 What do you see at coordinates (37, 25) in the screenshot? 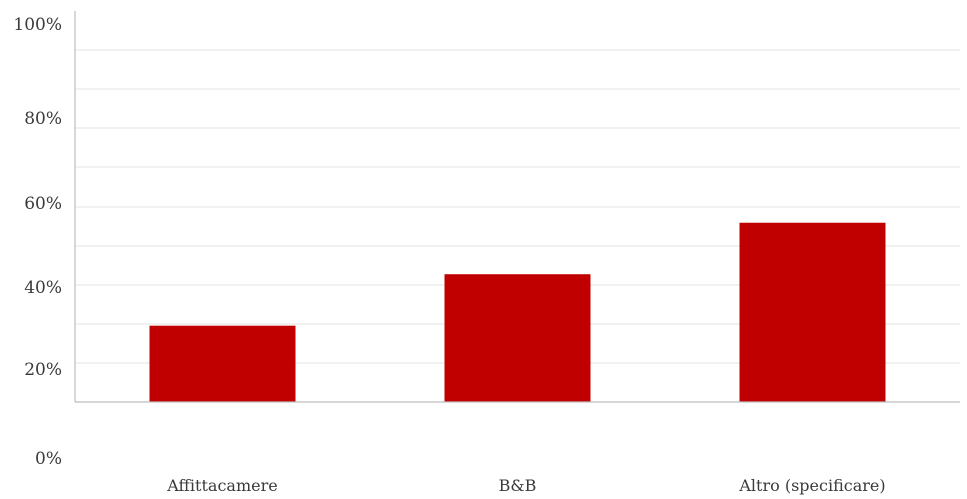
I see `y-tick-label: 100%` at bounding box center [37, 25].